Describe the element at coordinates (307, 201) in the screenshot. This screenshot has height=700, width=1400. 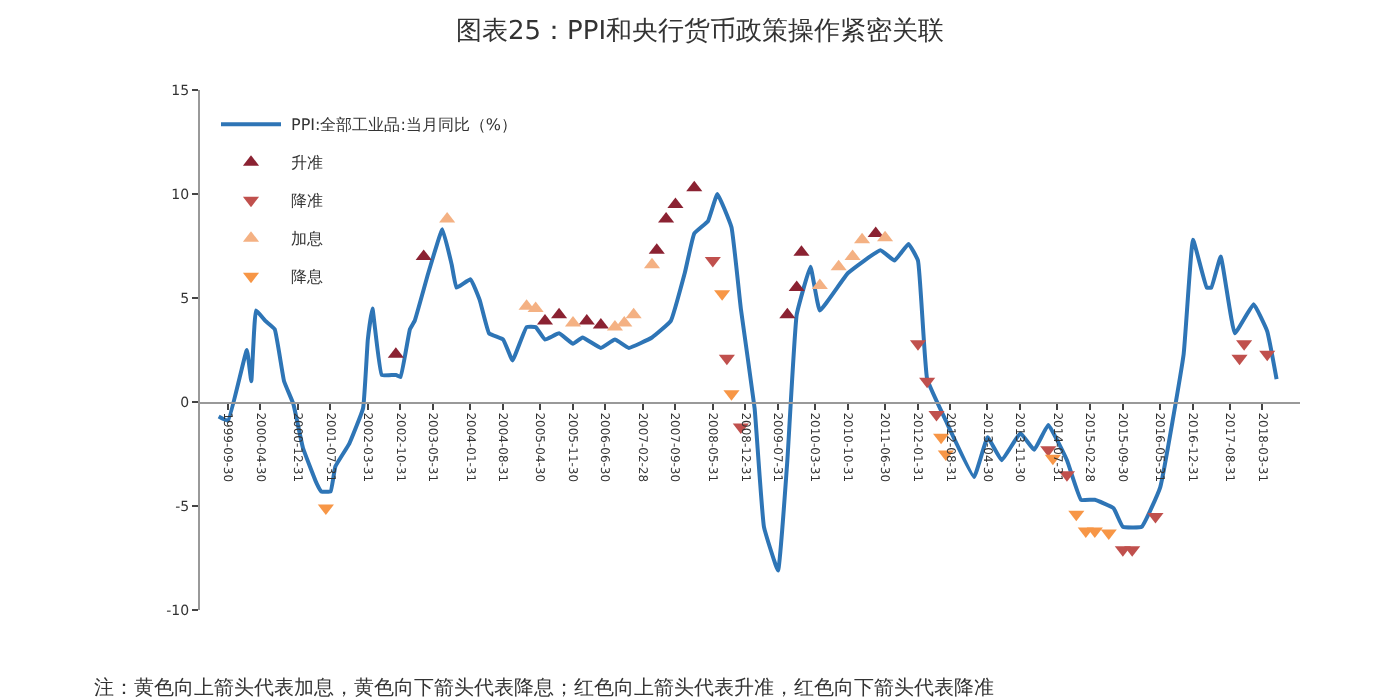
I see `legend-label: 降准` at that location.